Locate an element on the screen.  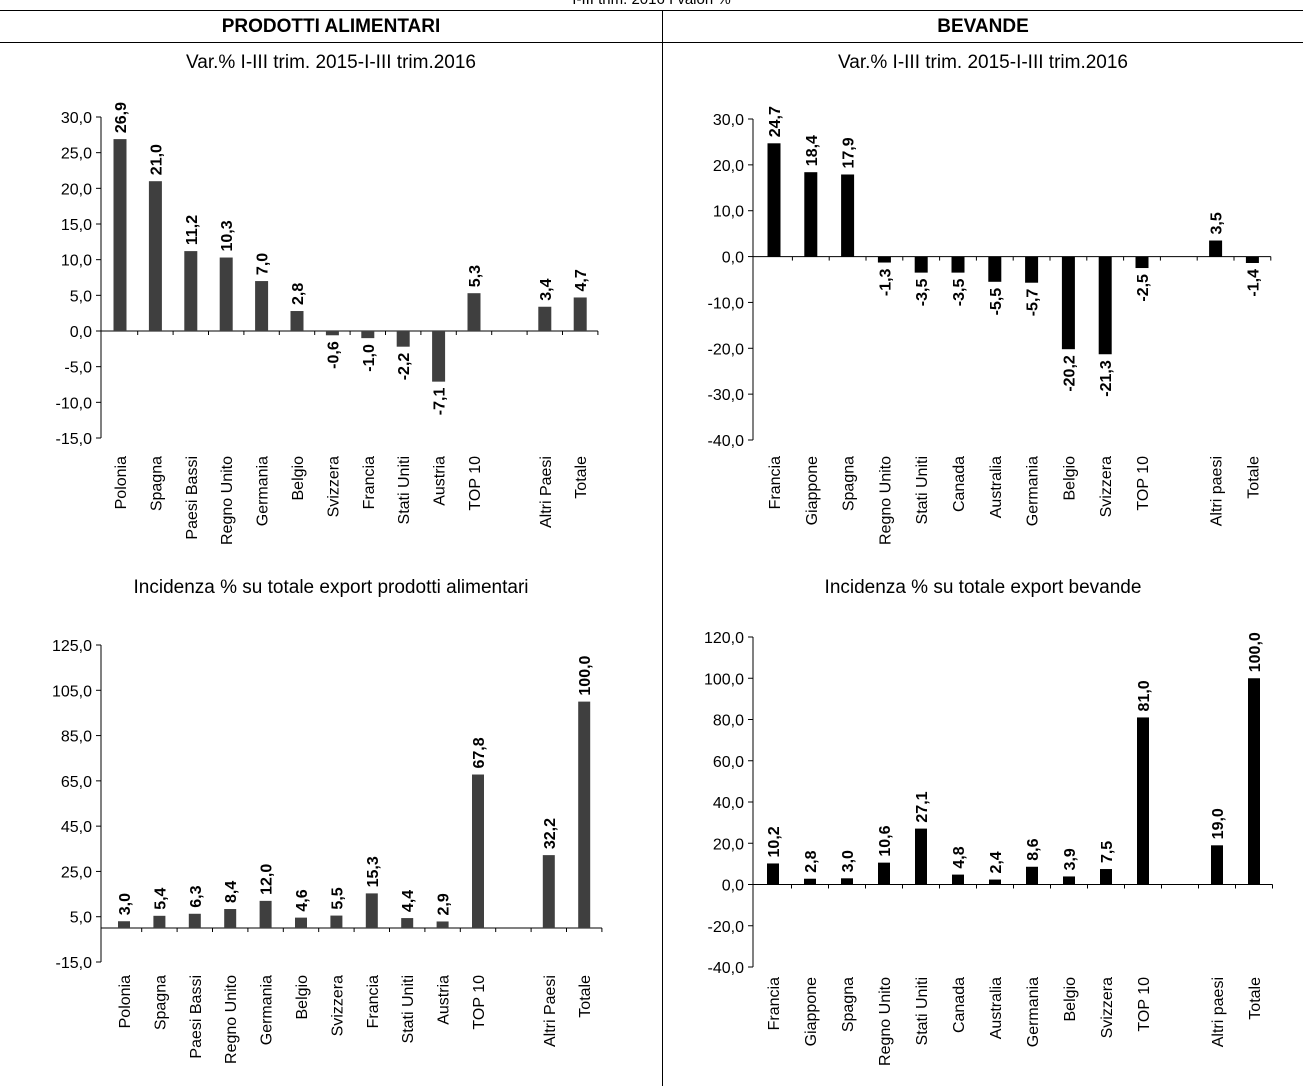
bar-australia is located at coordinates (995, 882).